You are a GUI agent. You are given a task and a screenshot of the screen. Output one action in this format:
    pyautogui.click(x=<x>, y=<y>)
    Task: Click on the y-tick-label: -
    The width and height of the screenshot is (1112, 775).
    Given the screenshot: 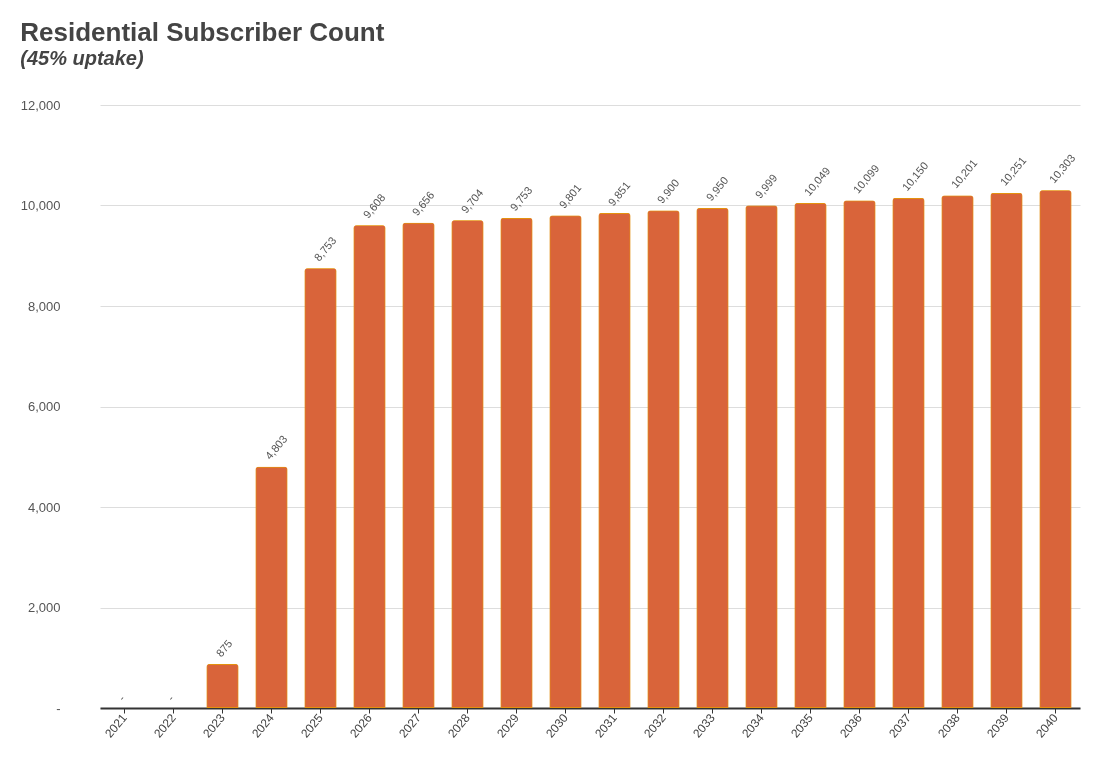 What is the action you would take?
    pyautogui.click(x=58, y=708)
    